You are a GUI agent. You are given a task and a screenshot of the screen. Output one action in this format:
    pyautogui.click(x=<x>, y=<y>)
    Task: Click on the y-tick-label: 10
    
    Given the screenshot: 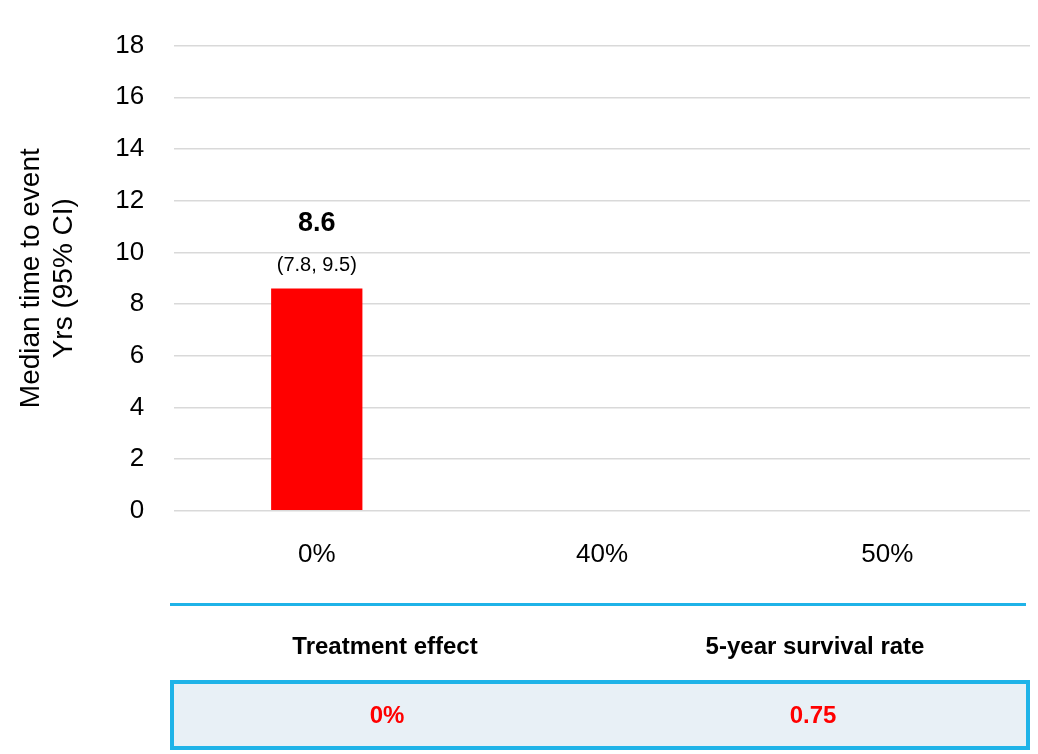 What is the action you would take?
    pyautogui.click(x=130, y=250)
    